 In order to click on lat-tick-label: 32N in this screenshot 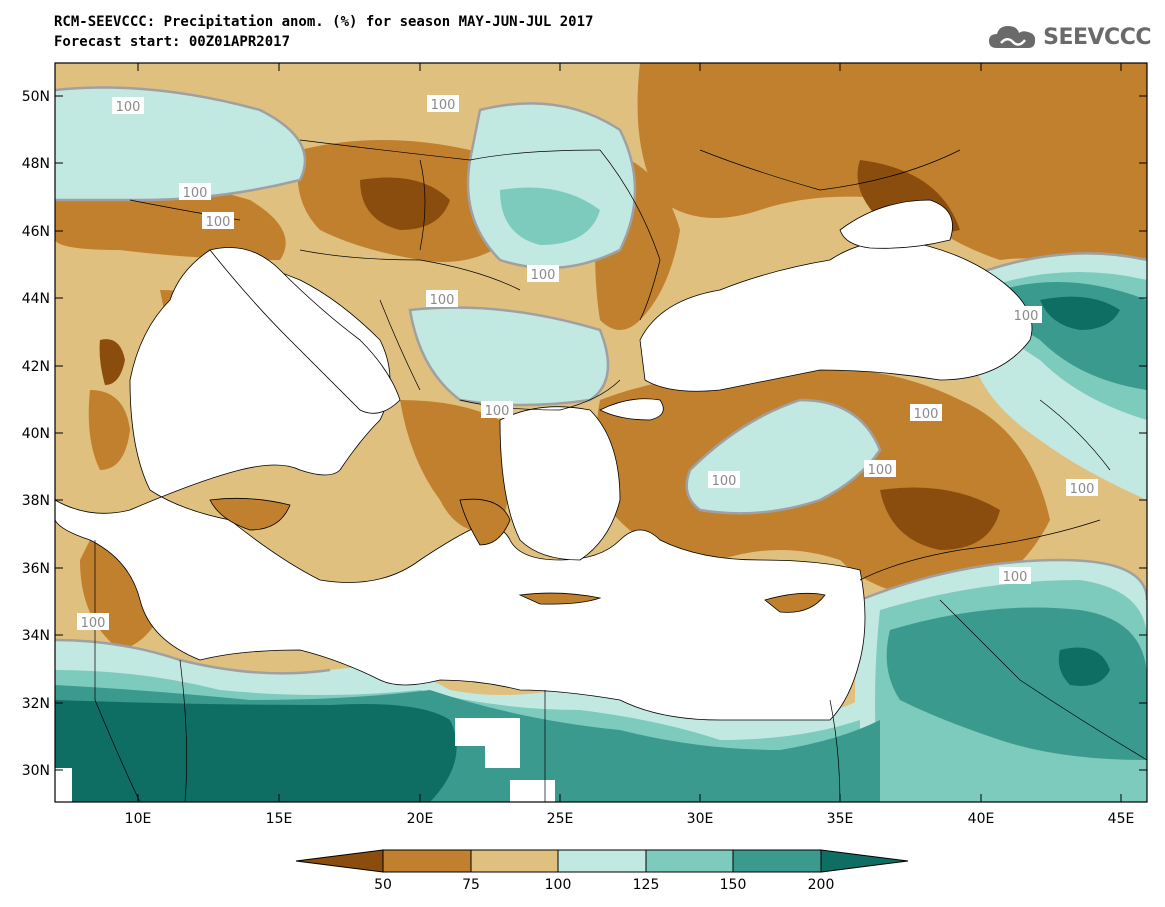, I will do `click(36, 704)`.